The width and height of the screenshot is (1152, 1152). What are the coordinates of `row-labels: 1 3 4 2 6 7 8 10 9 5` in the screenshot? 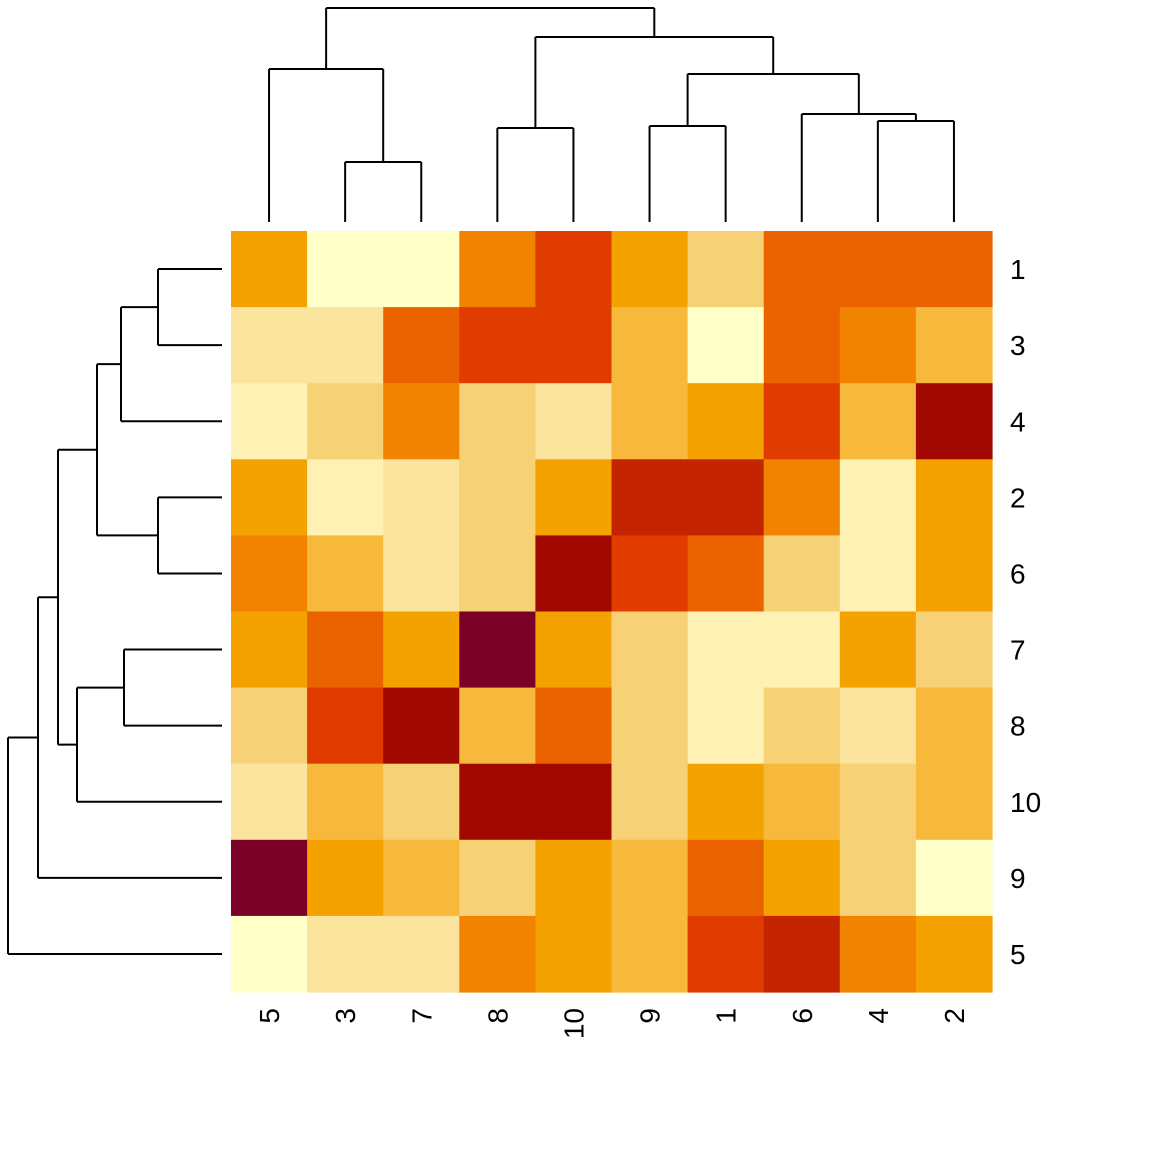 It's located at (1025, 612).